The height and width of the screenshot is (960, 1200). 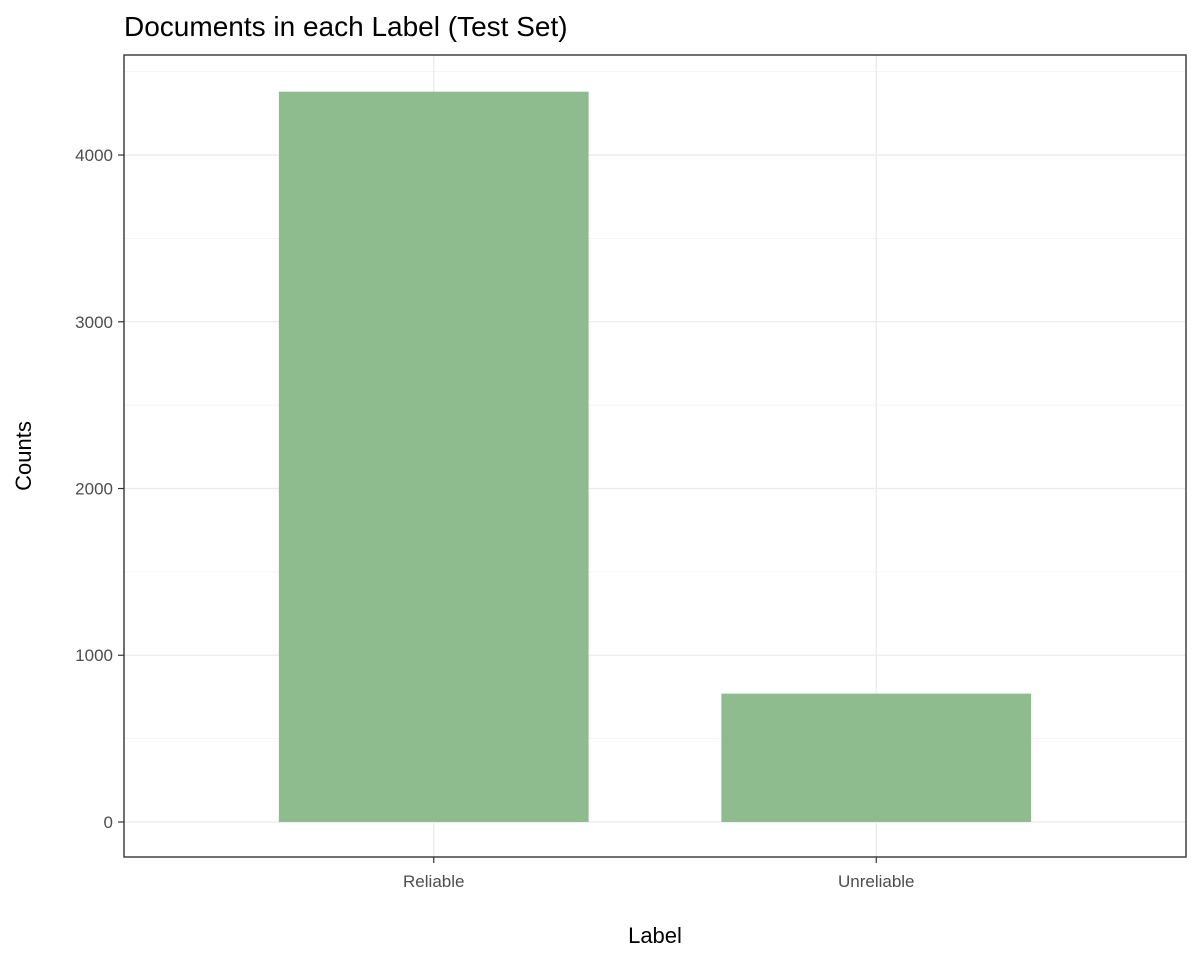 I want to click on x-tick-label: Unreliable, so click(x=876, y=881).